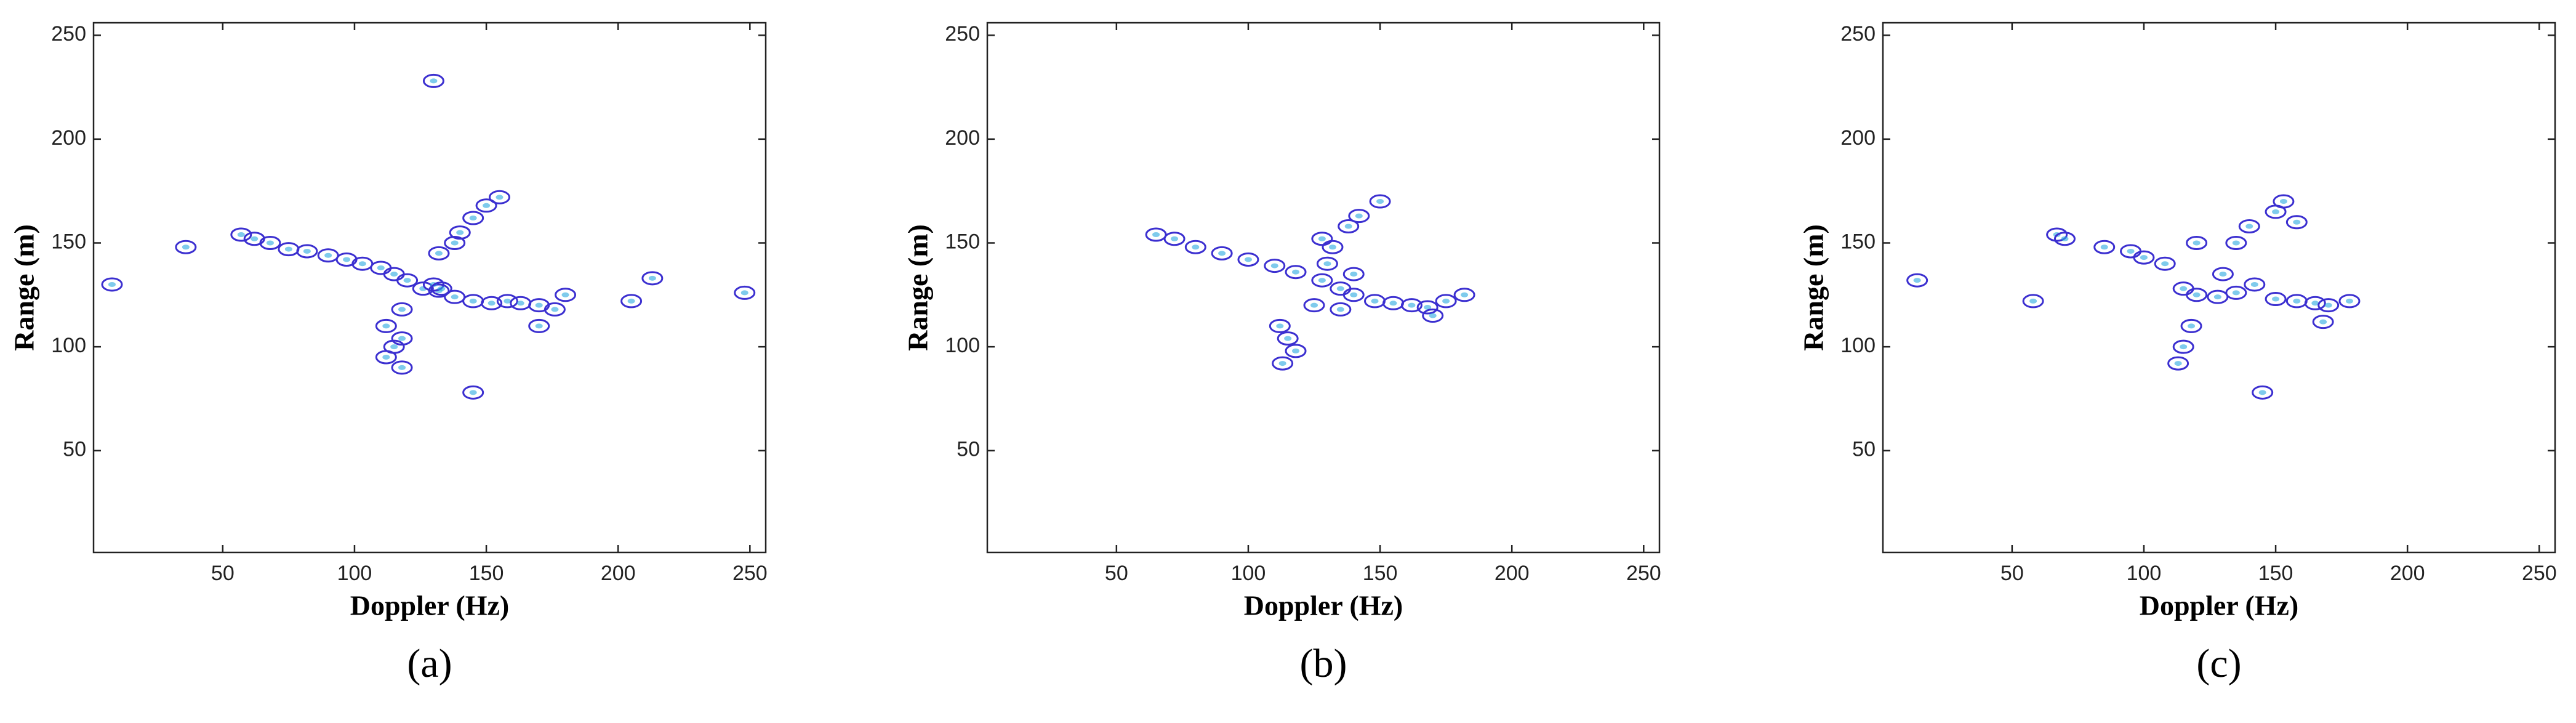 This screenshot has height=723, width=2576. Describe the element at coordinates (1858, 345) in the screenshot. I see `y-tick-label: 100` at that location.